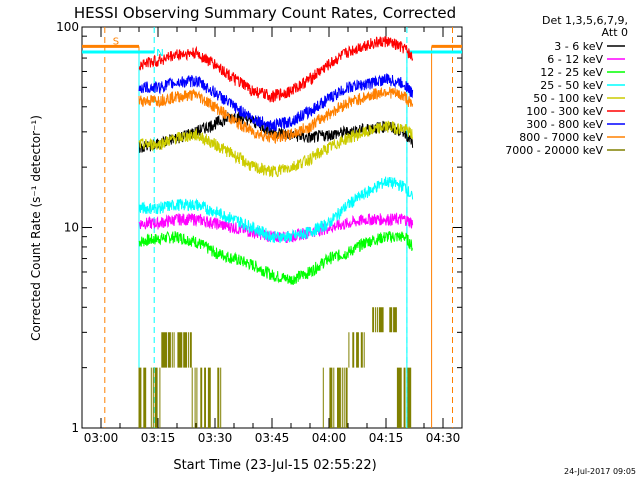 This screenshot has width=640, height=480. I want to click on night-label: N, so click(159, 53).